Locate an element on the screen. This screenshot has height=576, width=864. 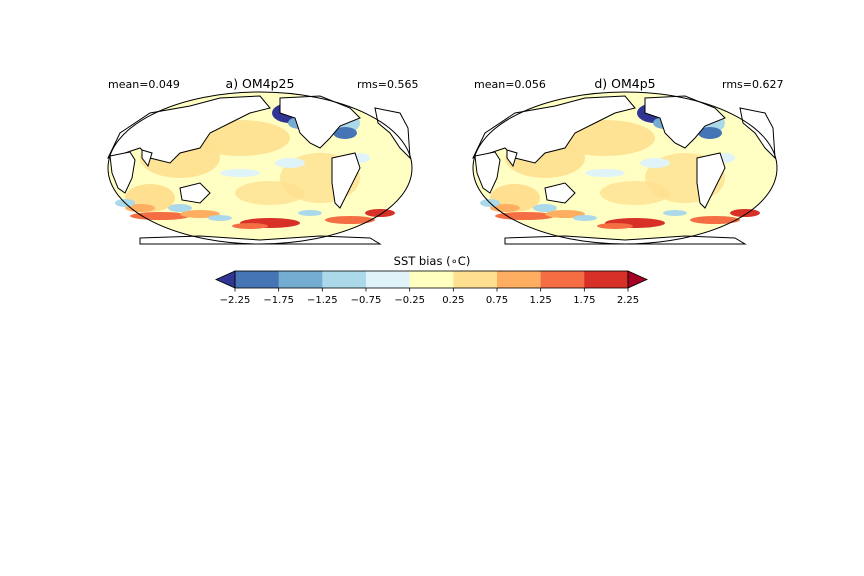
colorbar-tick-label: −2.25 is located at coordinates (235, 300).